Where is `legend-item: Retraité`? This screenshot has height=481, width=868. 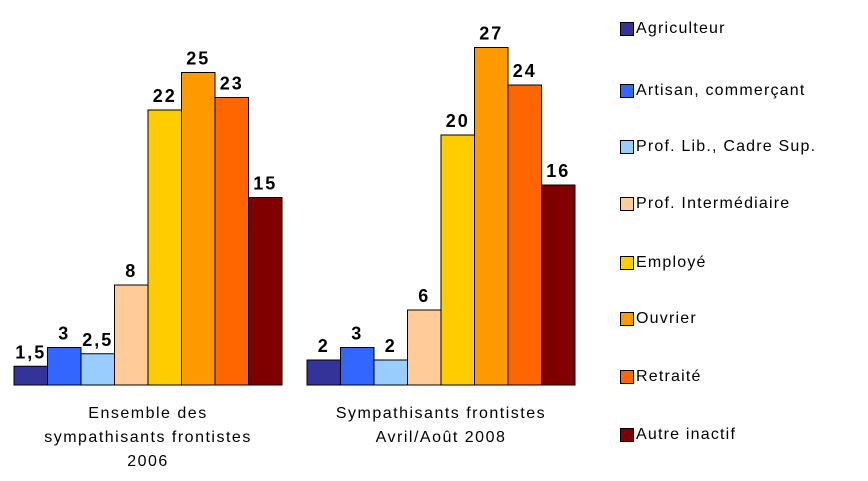
legend-item: Retraité is located at coordinates (661, 377).